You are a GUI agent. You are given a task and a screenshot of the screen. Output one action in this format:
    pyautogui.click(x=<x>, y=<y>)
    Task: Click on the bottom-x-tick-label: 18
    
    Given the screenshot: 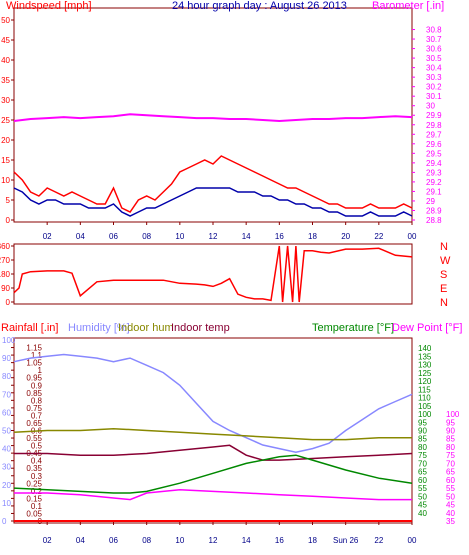 What is the action you would take?
    pyautogui.click(x=312, y=540)
    